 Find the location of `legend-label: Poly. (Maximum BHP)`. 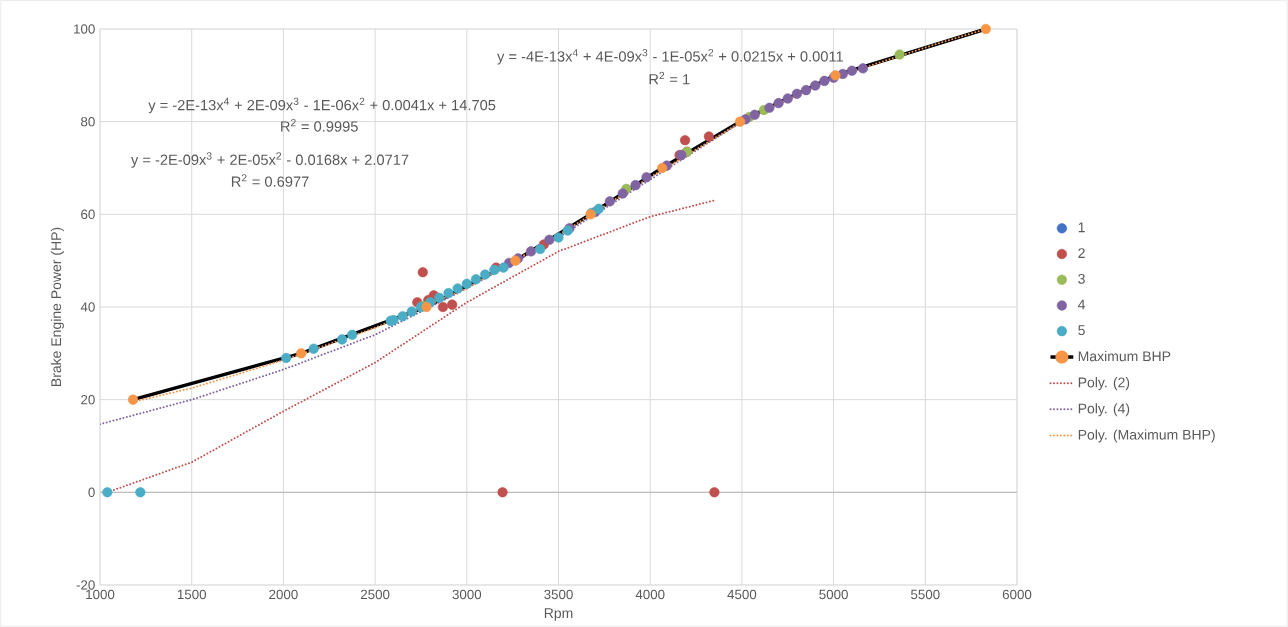

legend-label: Poly. (Maximum BHP) is located at coordinates (1146, 436).